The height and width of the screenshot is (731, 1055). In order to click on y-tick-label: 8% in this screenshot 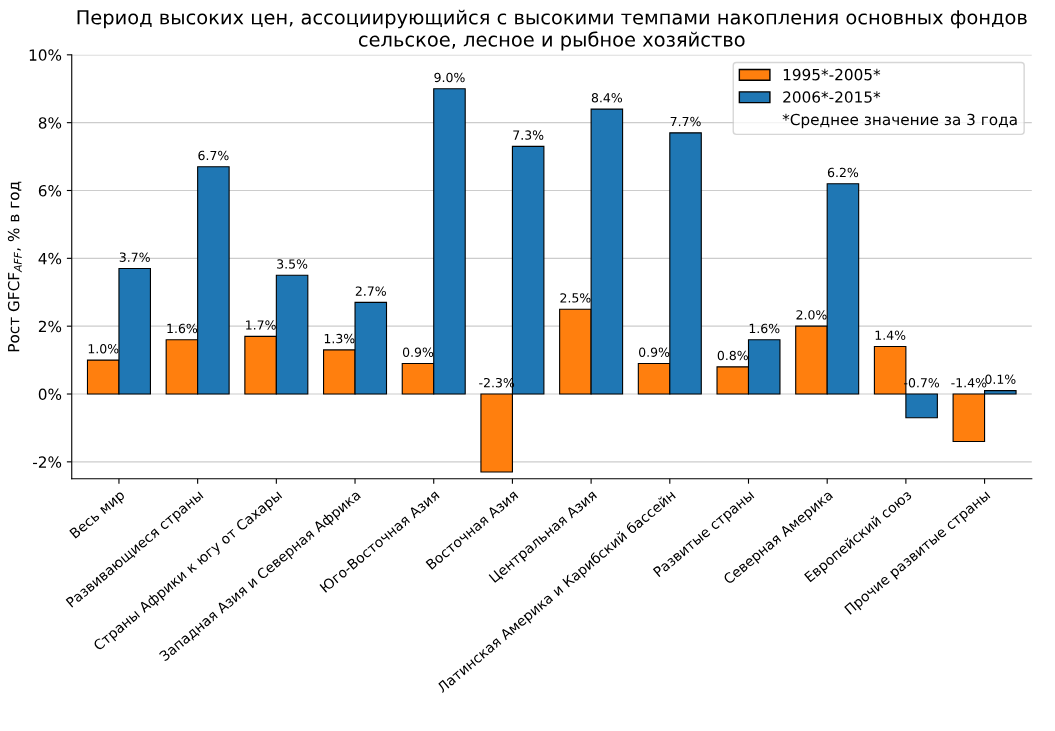, I will do `click(50, 123)`.